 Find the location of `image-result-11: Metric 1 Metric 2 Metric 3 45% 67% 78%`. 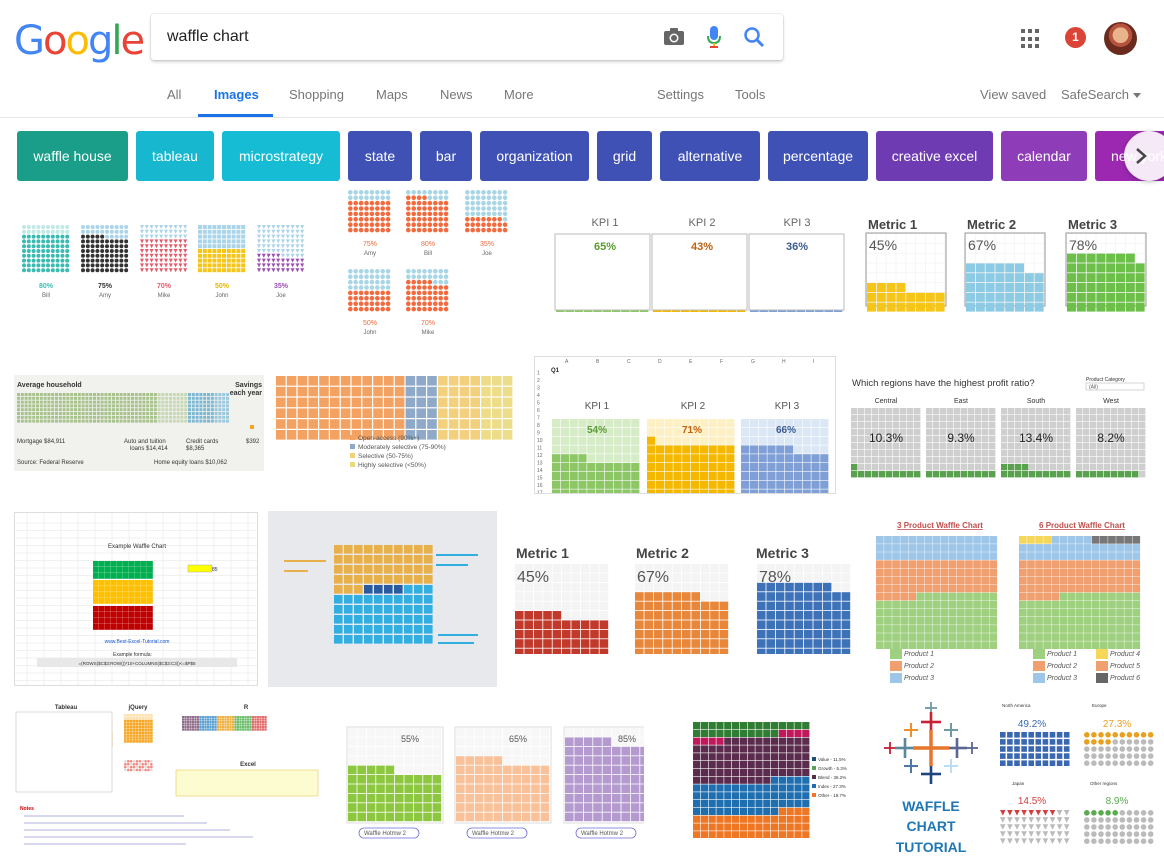

image-result-11: Metric 1 Metric 2 Metric 3 45% 67% 78% is located at coordinates (686, 597).